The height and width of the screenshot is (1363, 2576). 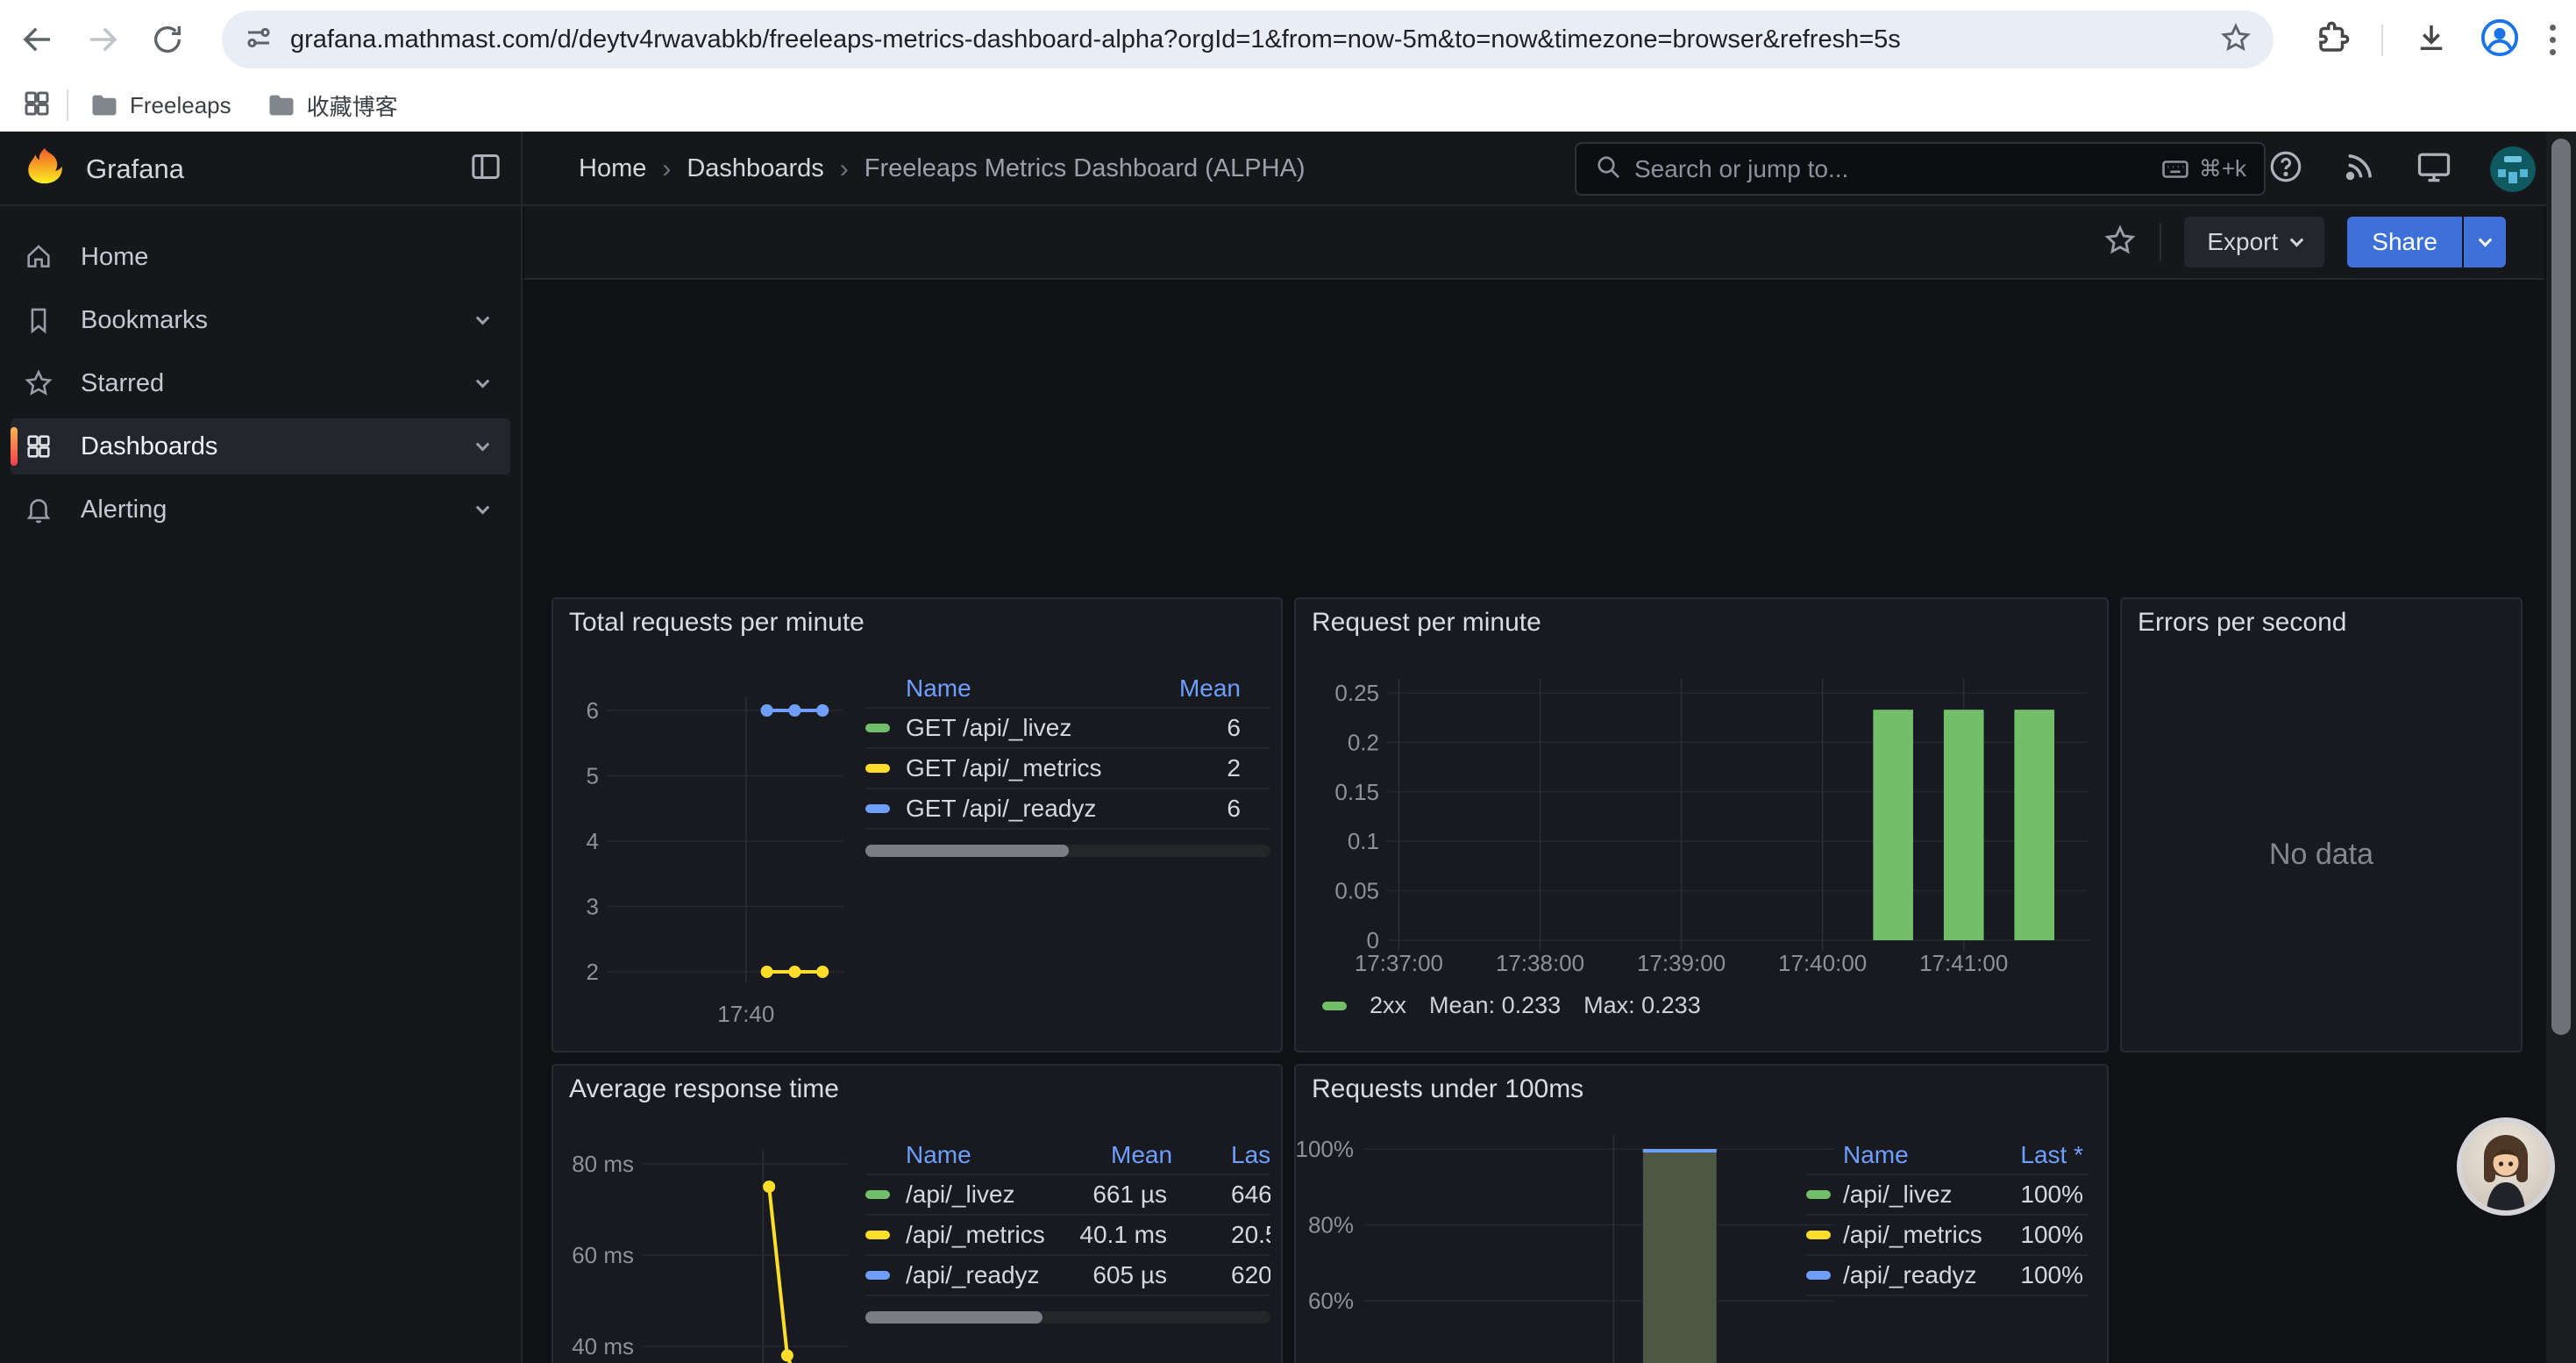 I want to click on browser-menu-icon, so click(x=2553, y=40).